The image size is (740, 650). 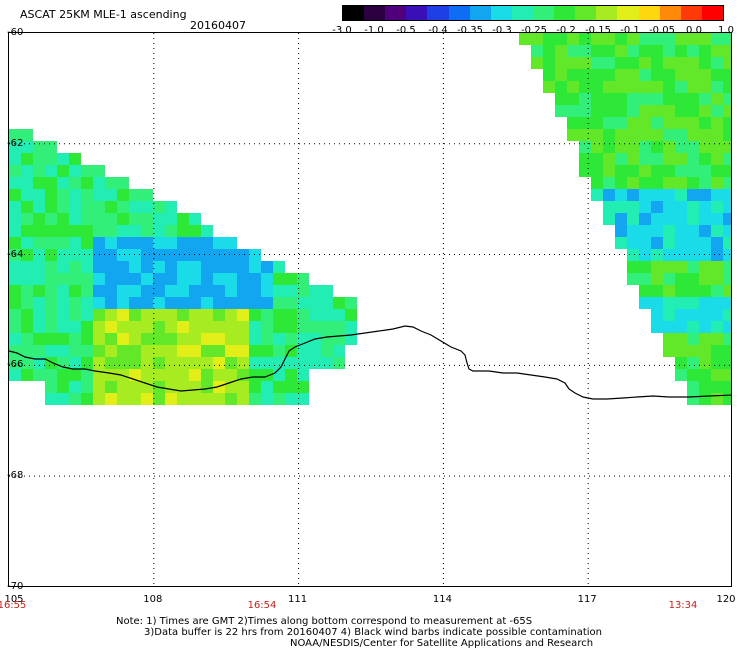 I want to click on lat-label: -64, so click(x=15, y=254).